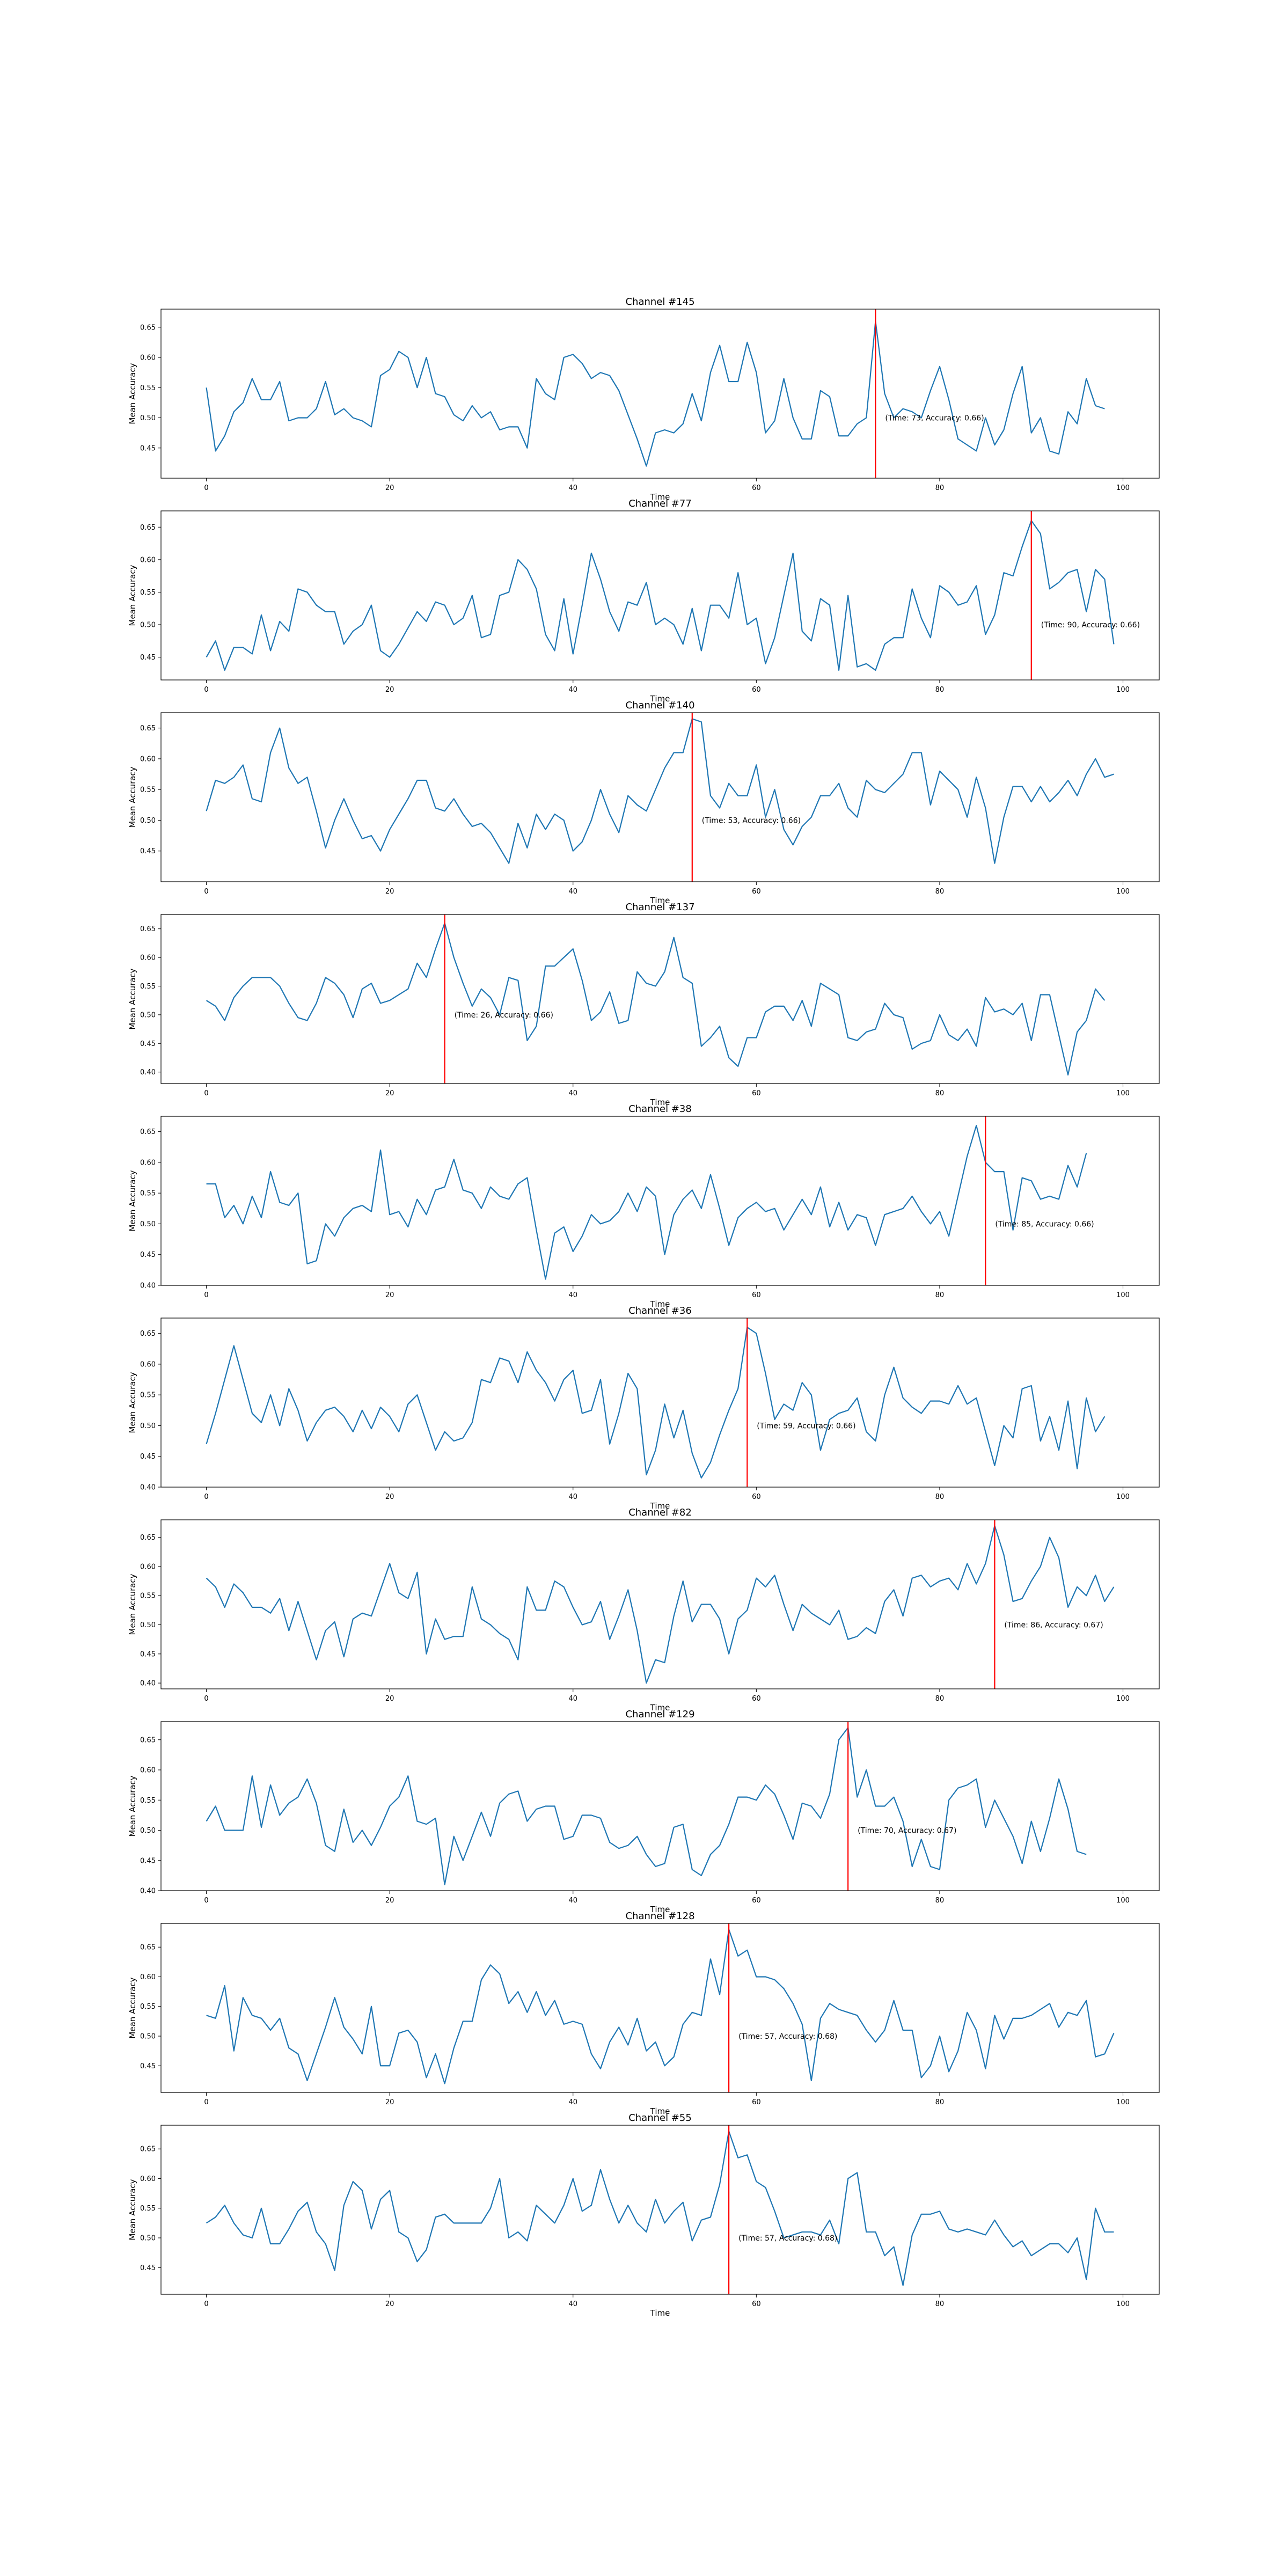 This screenshot has width=1288, height=2576. What do you see at coordinates (660, 1310) in the screenshot?
I see `chart-title: Channel #36` at bounding box center [660, 1310].